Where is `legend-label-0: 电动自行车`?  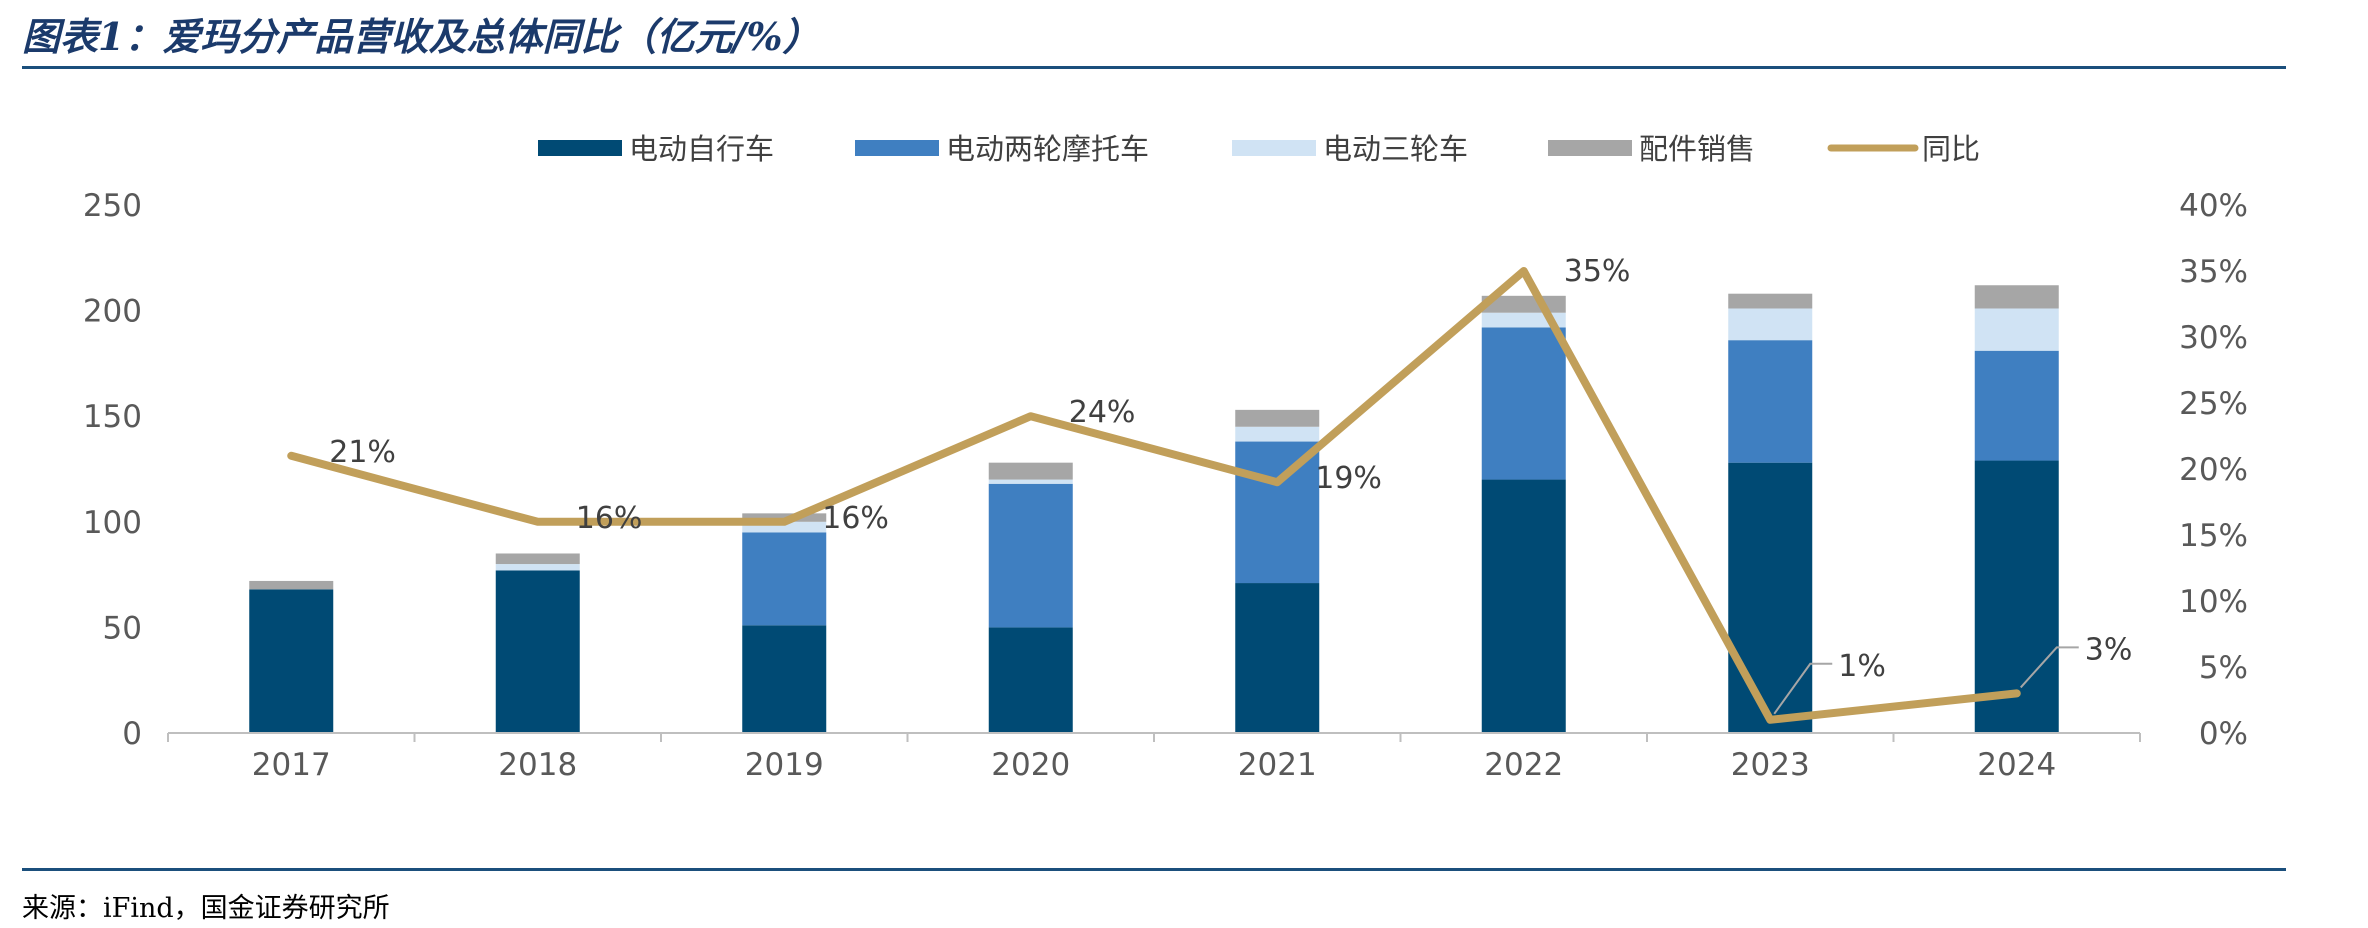 legend-label-0: 电动自行车 is located at coordinates (701, 149).